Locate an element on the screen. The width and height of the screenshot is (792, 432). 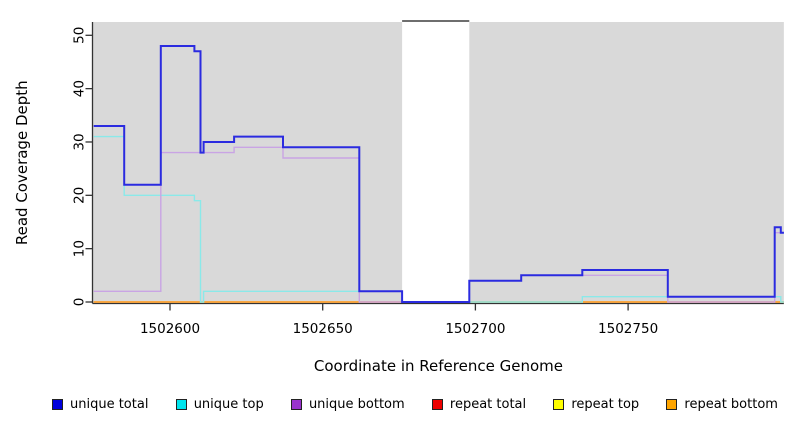
y-tick-label: 40 is located at coordinates (80, 88).